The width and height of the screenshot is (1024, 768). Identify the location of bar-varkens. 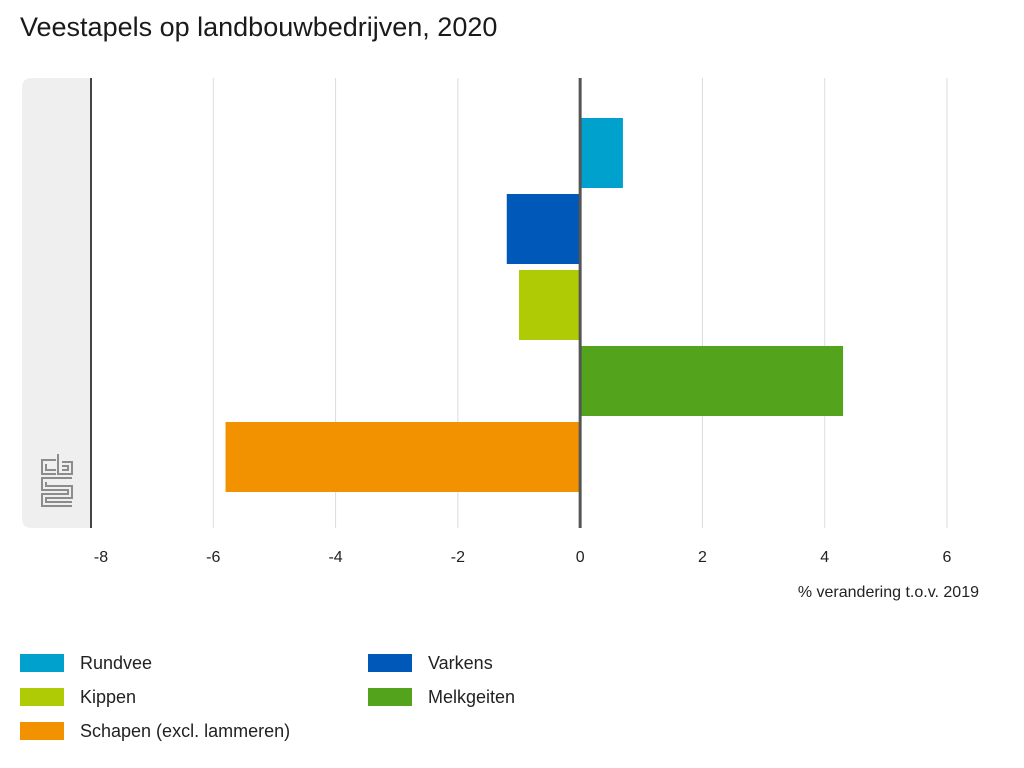
(543, 229).